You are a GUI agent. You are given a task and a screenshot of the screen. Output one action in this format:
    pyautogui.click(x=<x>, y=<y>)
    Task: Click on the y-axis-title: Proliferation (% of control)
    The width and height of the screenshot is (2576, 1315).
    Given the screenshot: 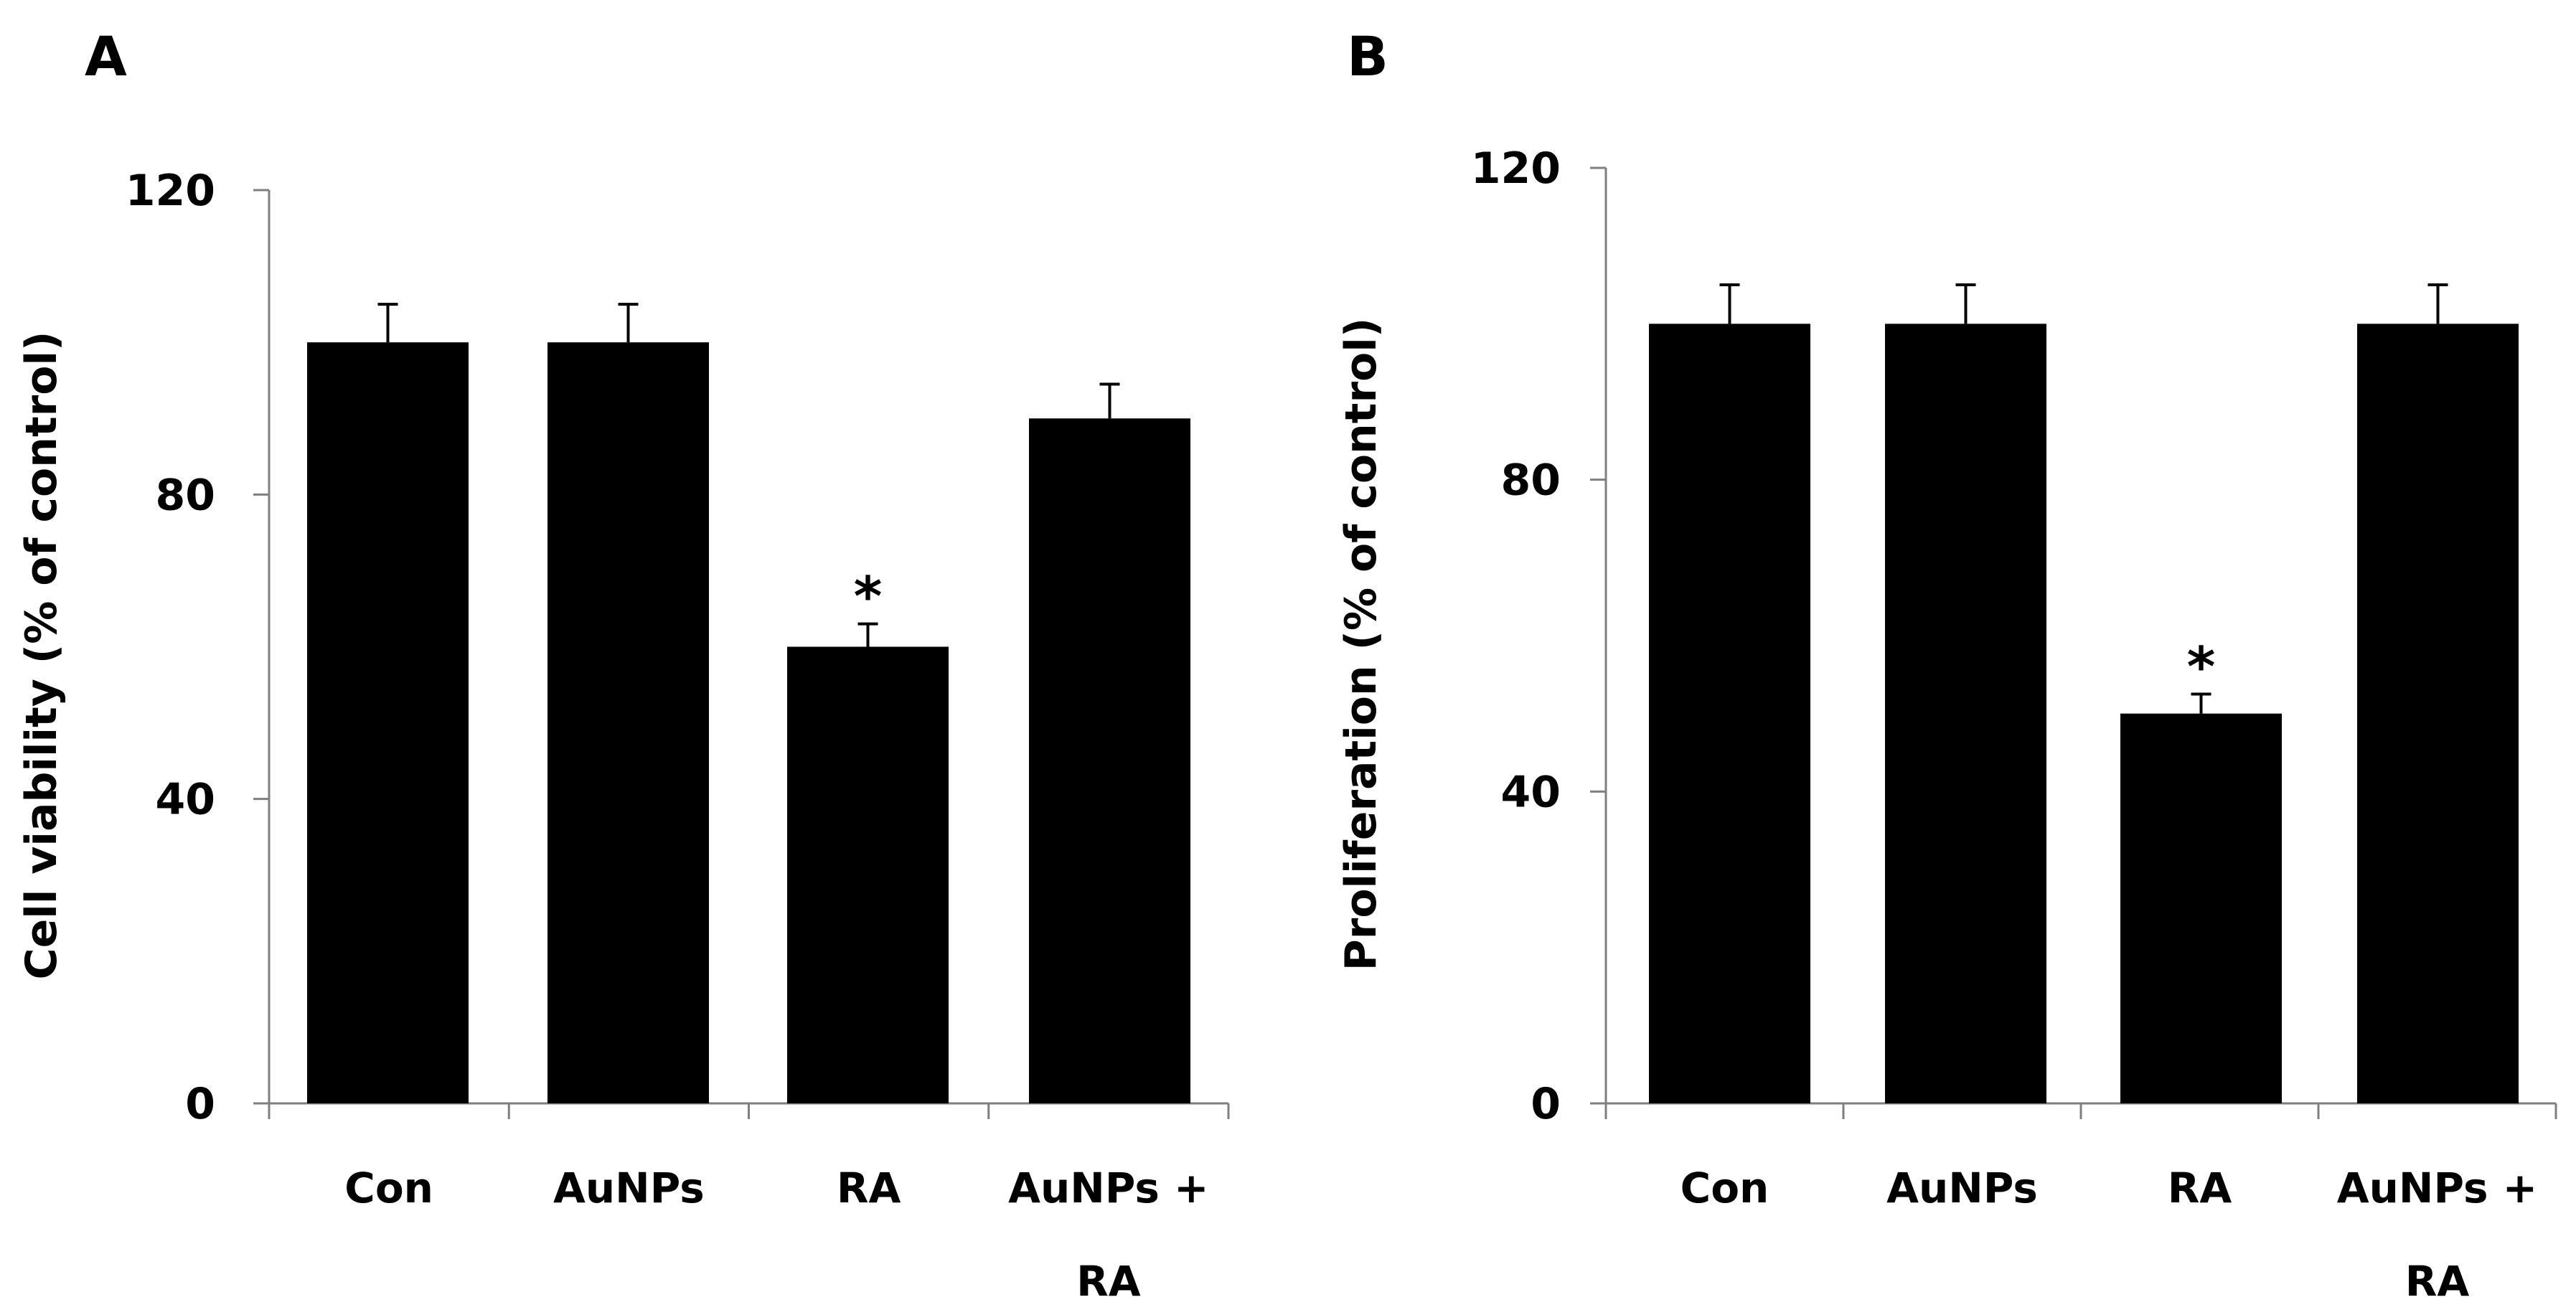 What is the action you would take?
    pyautogui.click(x=1361, y=644)
    